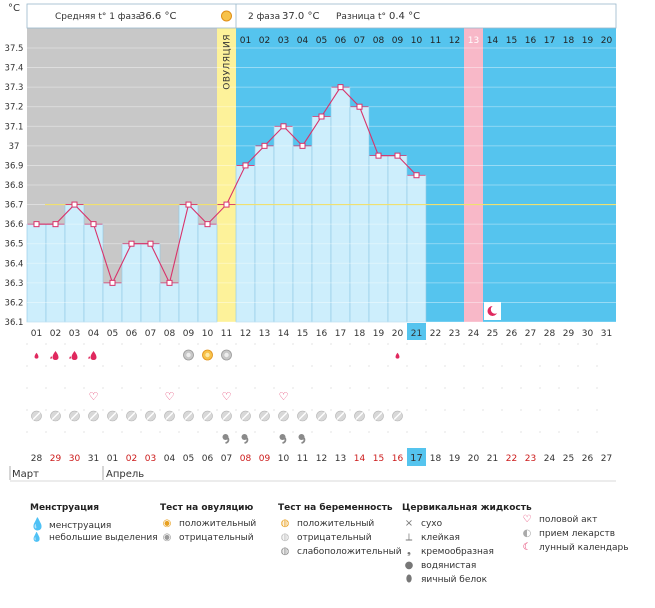 This screenshot has width=655, height=608. What do you see at coordinates (264, 41) in the screenshot?
I see `top-day-label: 02` at bounding box center [264, 41].